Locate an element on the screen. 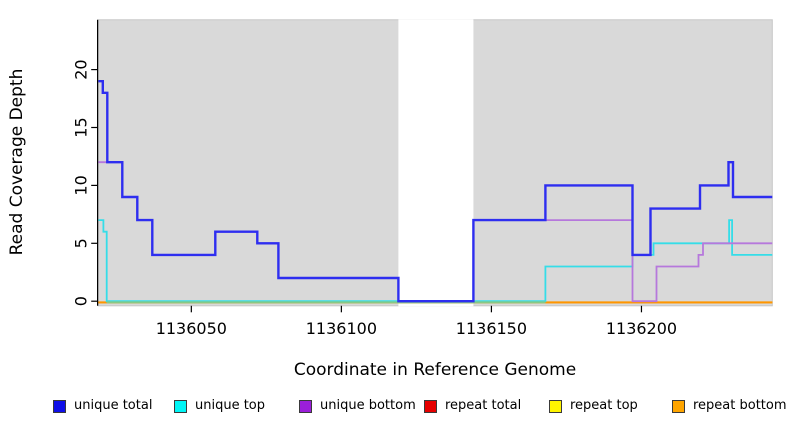 Image resolution: width=792 pixels, height=432 pixels. x-tick-label: 1136200 is located at coordinates (641, 328).